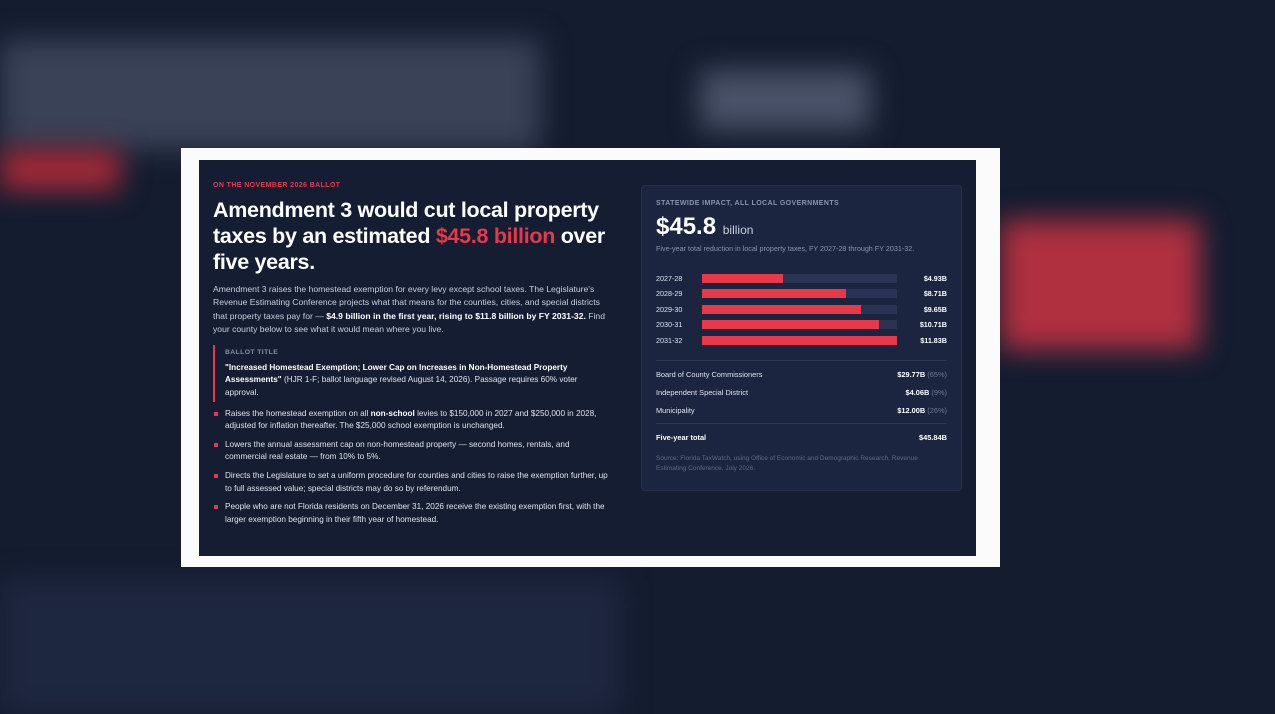 This screenshot has width=1275, height=714. Describe the element at coordinates (669, 309) in the screenshot. I see `bar-category: 2029-30` at that location.